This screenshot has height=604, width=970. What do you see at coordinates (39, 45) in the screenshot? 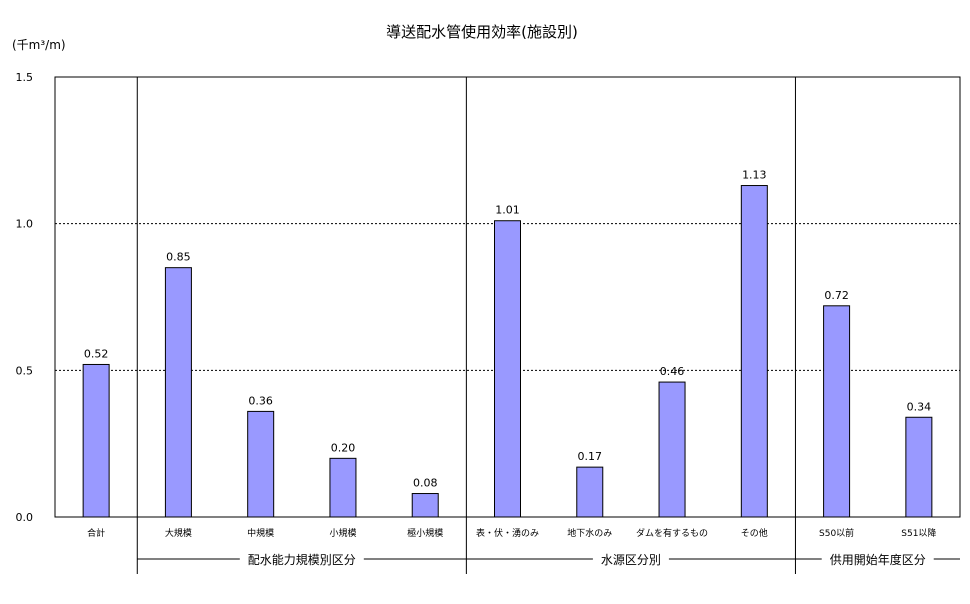
I see `y-axis-unit-label: (千m³/m)` at bounding box center [39, 45].